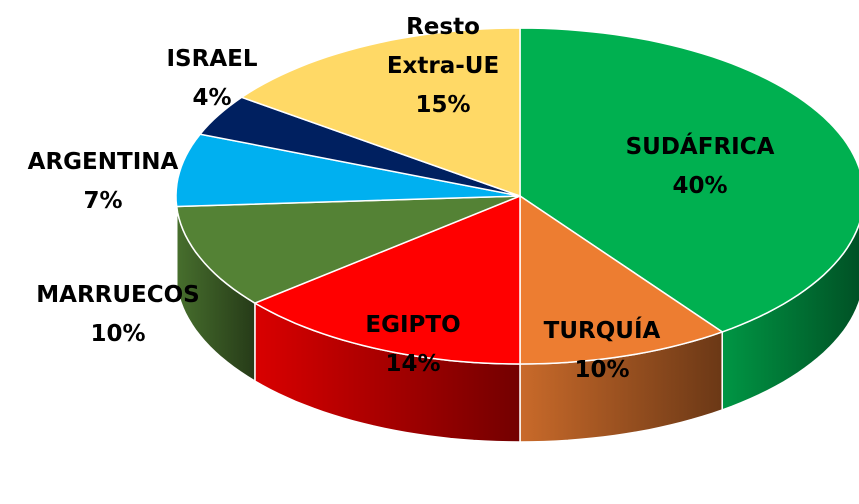 This screenshot has height=504, width=859. What do you see at coordinates (443, 105) in the screenshot?
I see `value-label: 15%` at bounding box center [443, 105].